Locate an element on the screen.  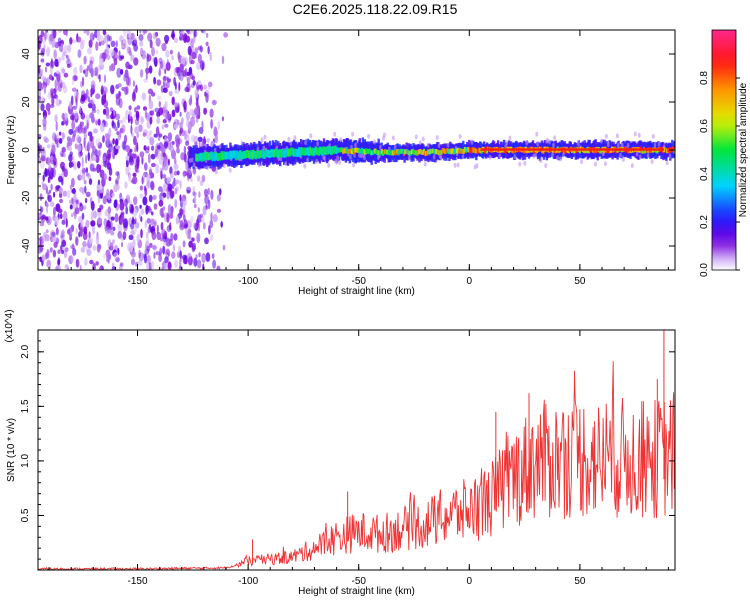
bottom-yaxis-label: SNR (10 * v/v) is located at coordinates (11, 450).